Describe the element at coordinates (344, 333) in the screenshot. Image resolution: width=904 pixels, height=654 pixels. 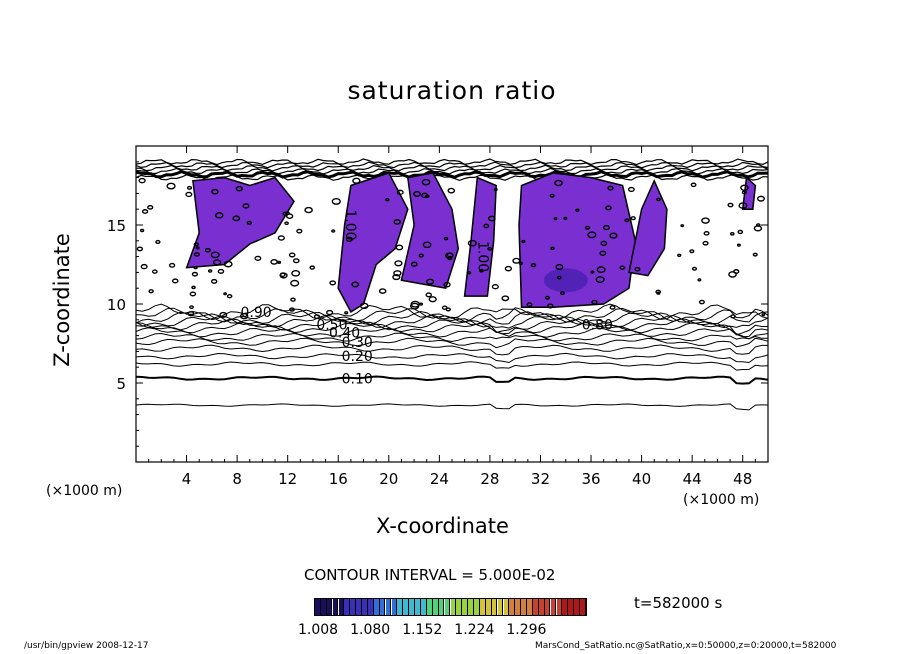
I see `contour-label: 0.40` at that location.